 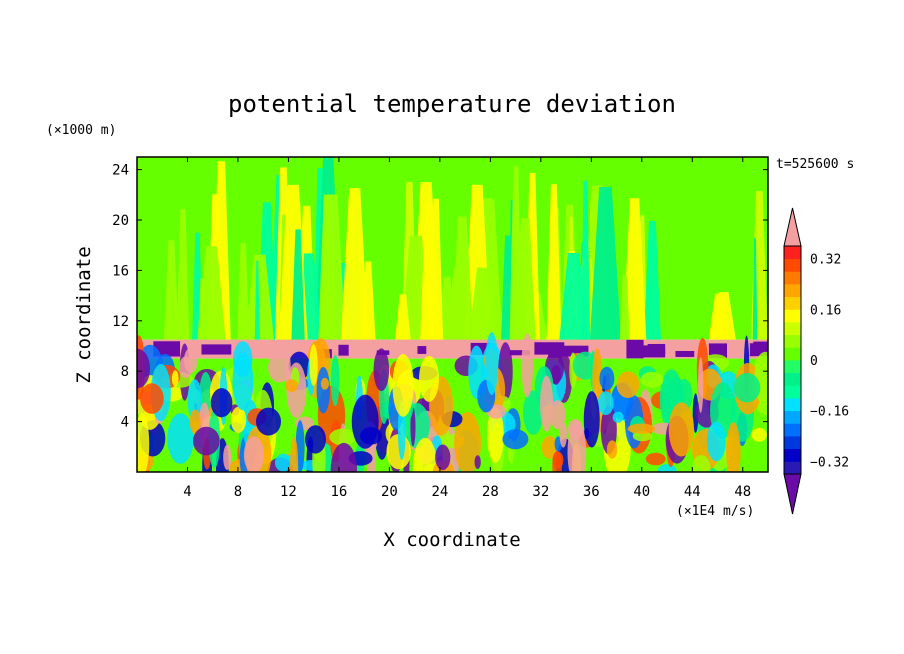 I want to click on colorbar-top-arrow, so click(x=792, y=227).